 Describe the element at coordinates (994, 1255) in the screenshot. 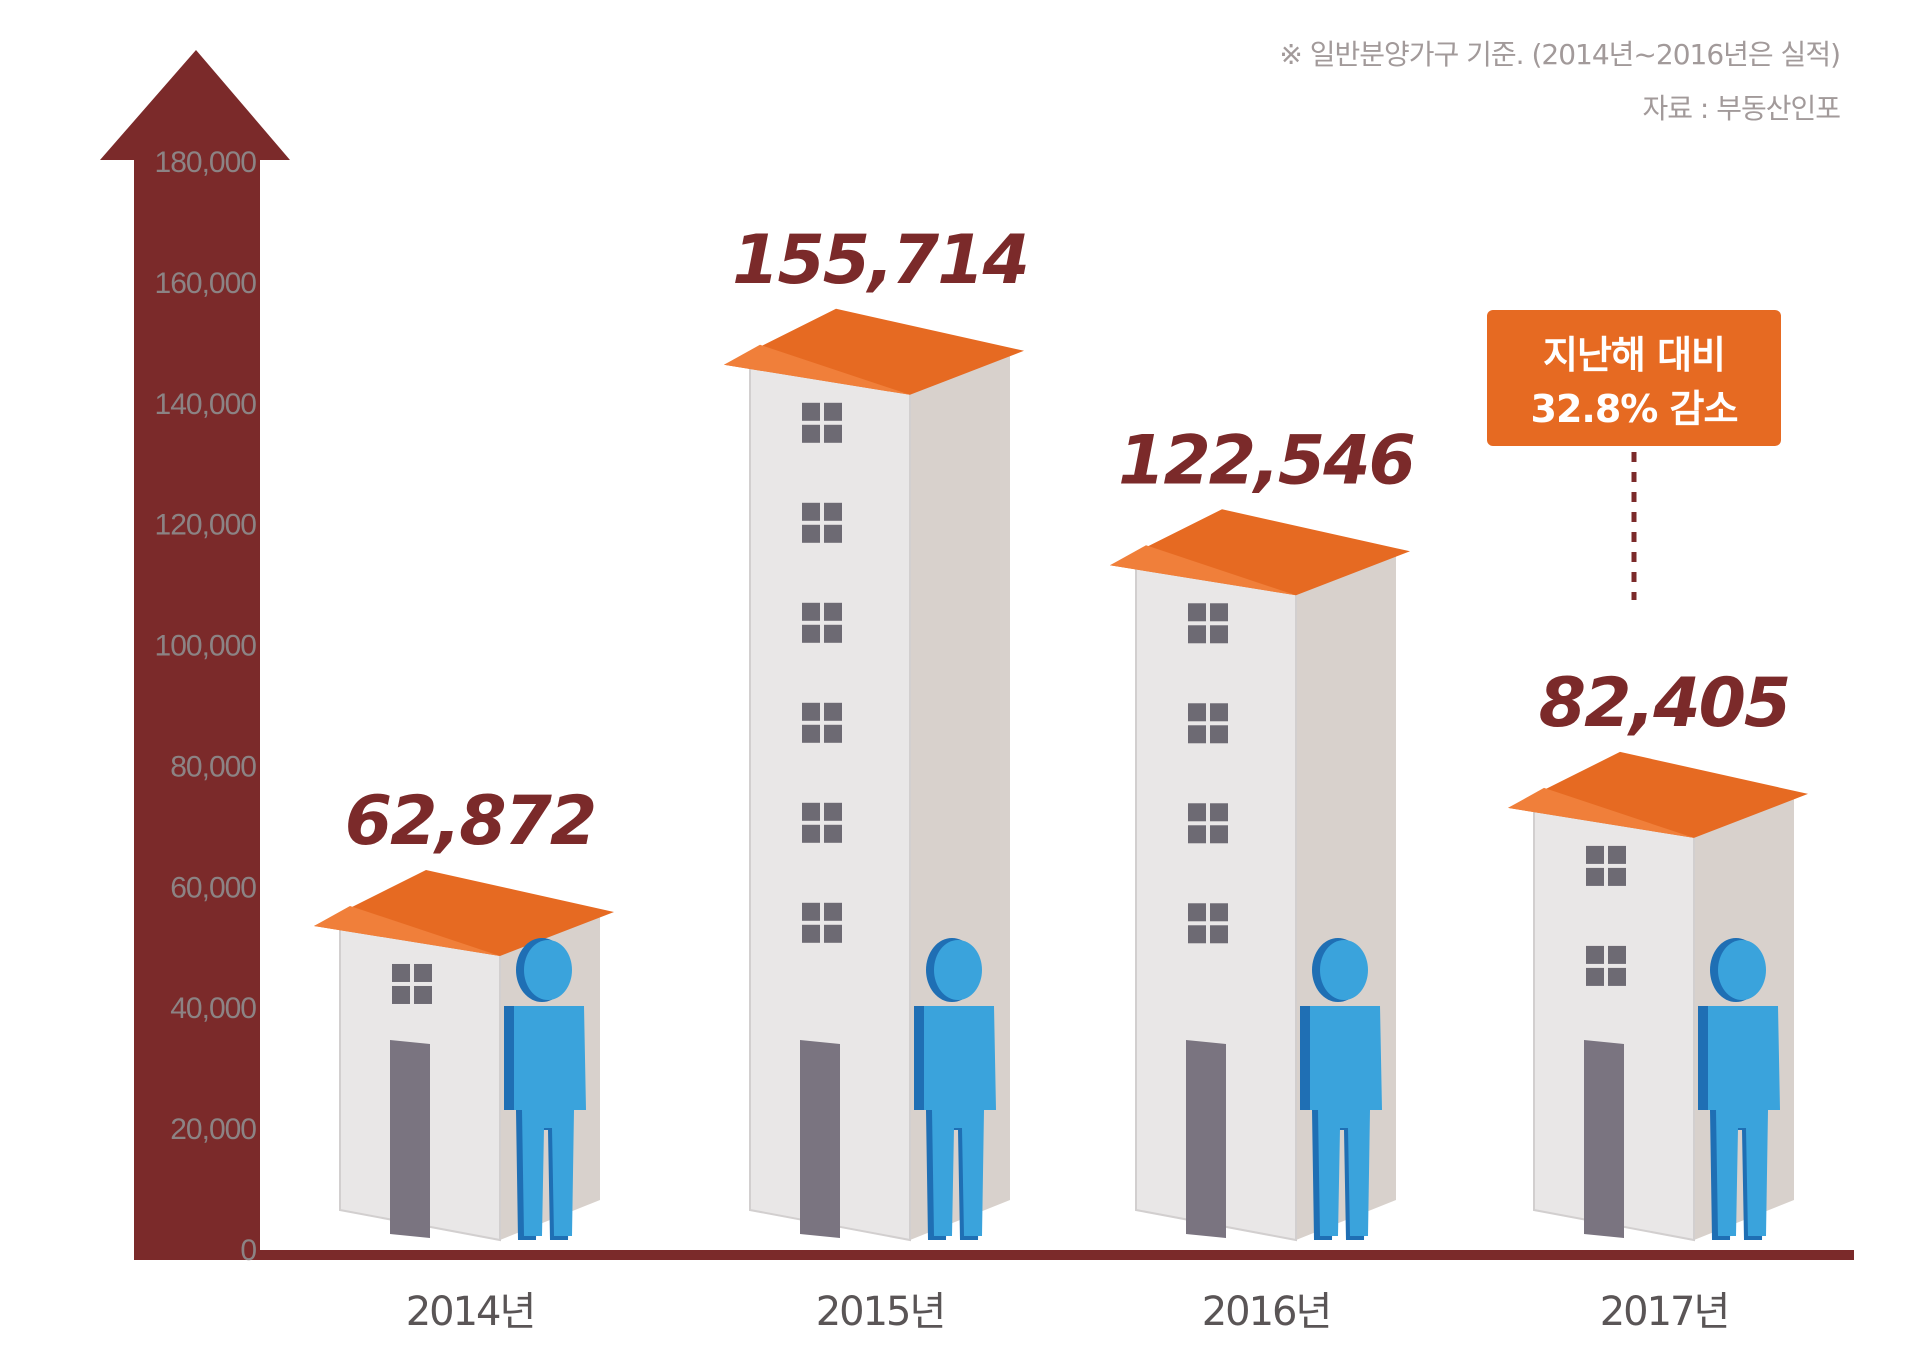

I see `x-axis-line` at that location.